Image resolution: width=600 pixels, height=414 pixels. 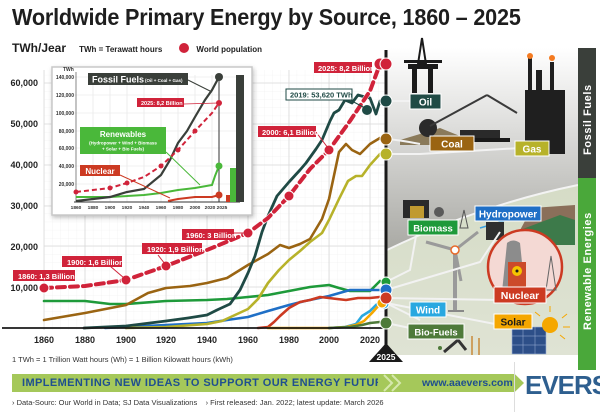 I want to click on svg-text: 80,000, so click(x=67, y=132).